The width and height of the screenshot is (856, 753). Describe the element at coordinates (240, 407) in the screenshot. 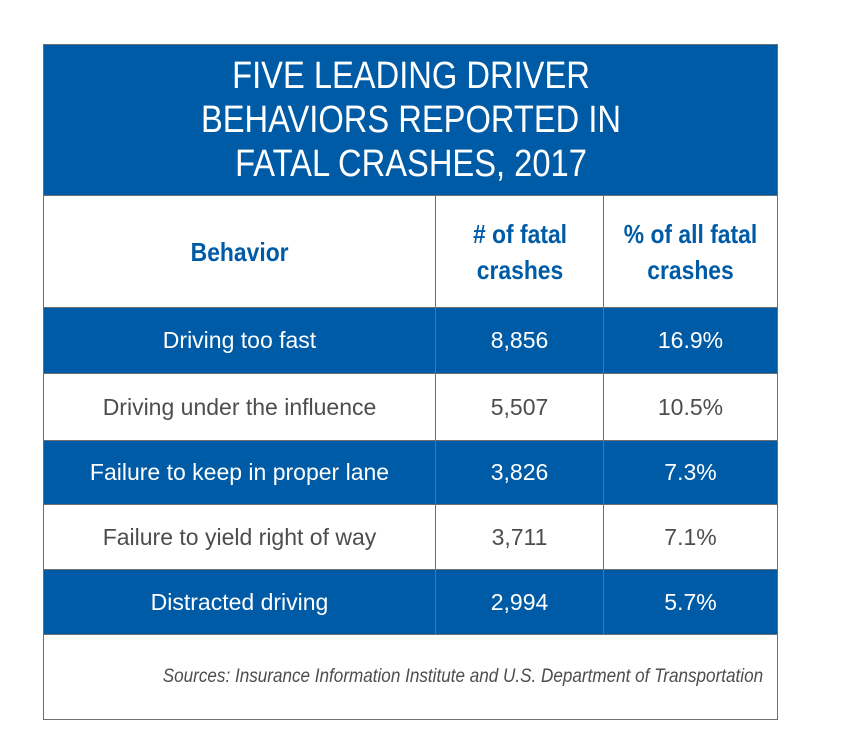

I see `behavior-cell: Driving under the influence` at that location.